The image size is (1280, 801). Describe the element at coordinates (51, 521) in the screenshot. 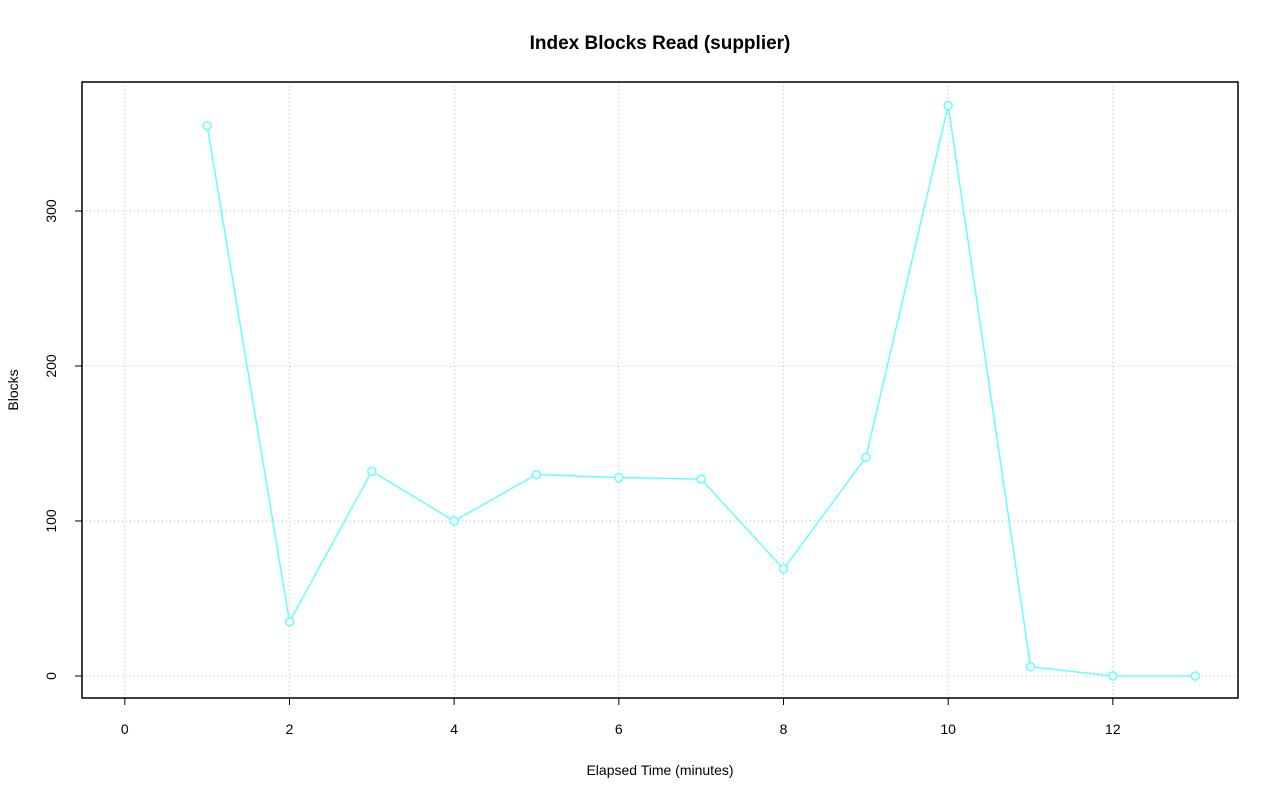

I see `y-tick-label: 100` at that location.